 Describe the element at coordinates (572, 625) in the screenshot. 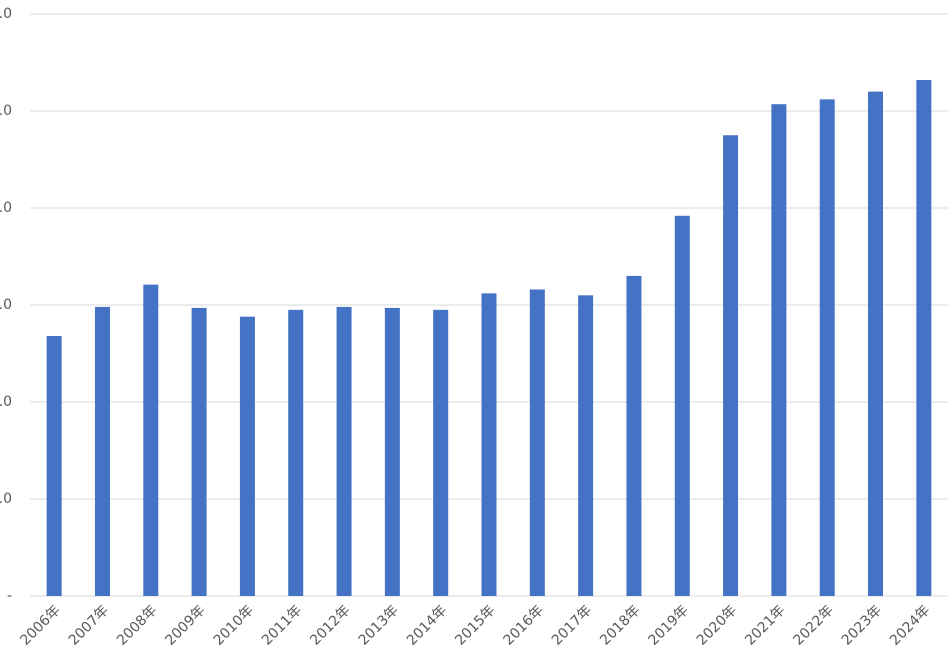

I see `x-tick-label: 2017年` at that location.